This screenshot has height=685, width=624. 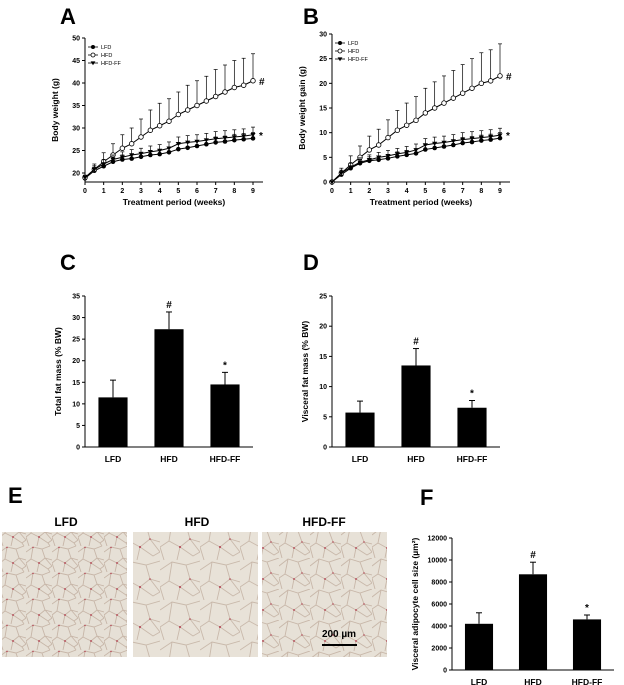 What do you see at coordinates (416, 129) in the screenshot?
I see `series-line-hfd` at bounding box center [416, 129].